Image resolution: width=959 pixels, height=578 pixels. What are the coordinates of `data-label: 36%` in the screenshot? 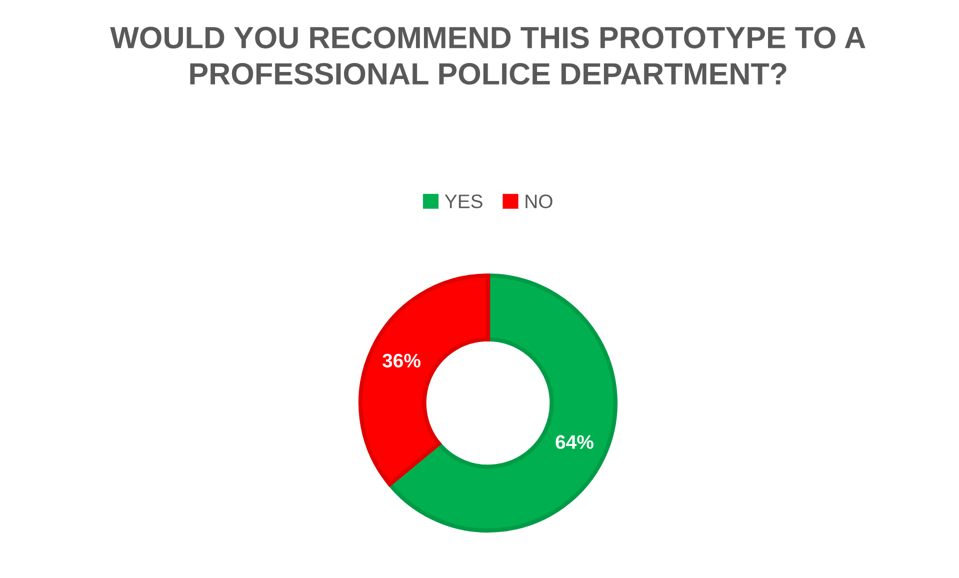 It's located at (401, 361).